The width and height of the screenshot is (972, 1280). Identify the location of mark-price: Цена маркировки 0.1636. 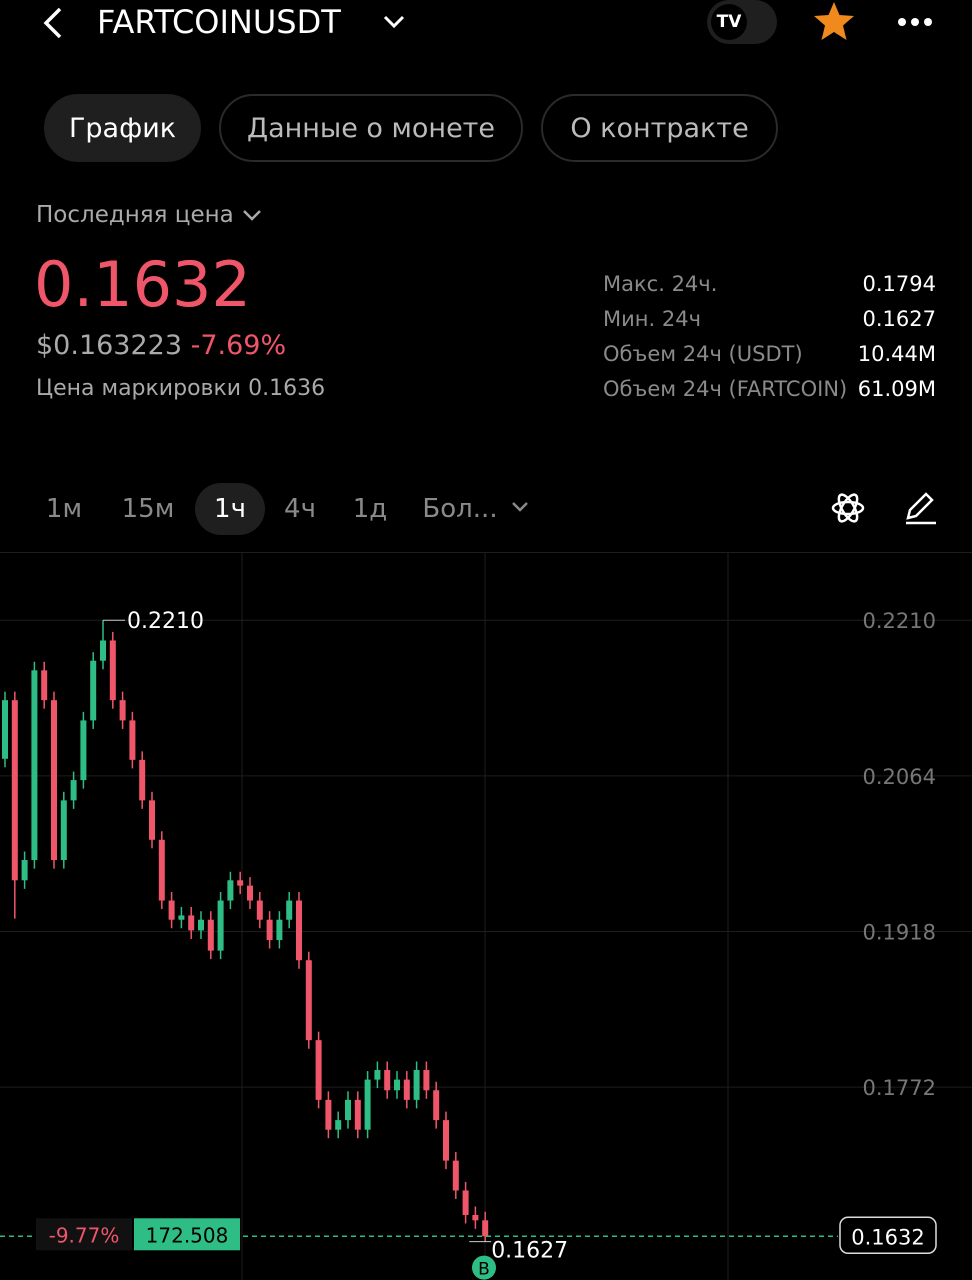
(180, 388).